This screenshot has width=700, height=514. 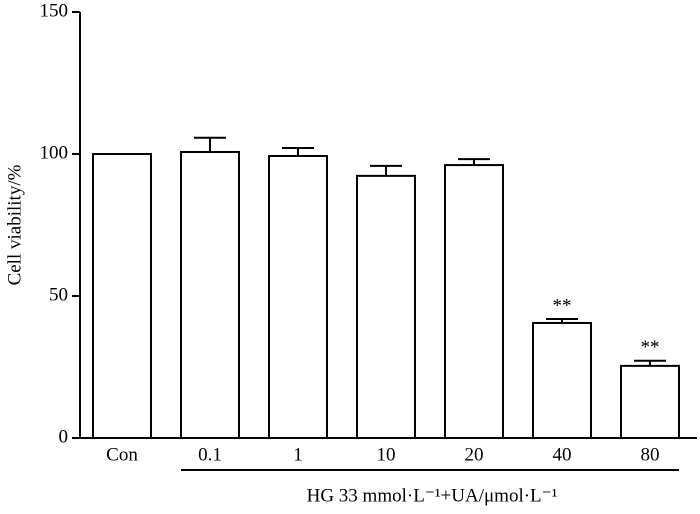 I want to click on x-tick-label: 10, so click(x=386, y=454).